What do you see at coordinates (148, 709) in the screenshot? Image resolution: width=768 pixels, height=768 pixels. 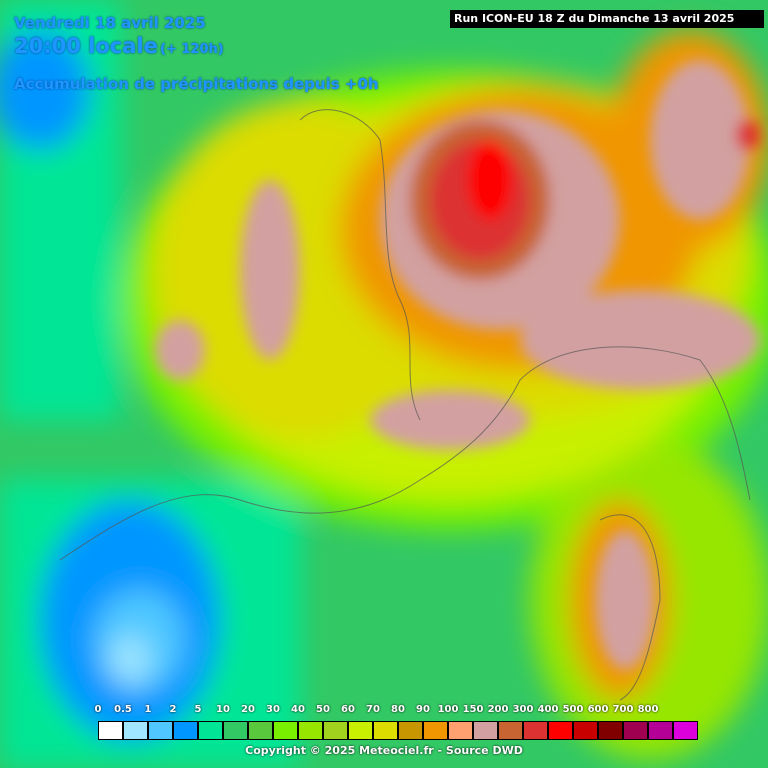 I see `legend-label: 1` at bounding box center [148, 709].